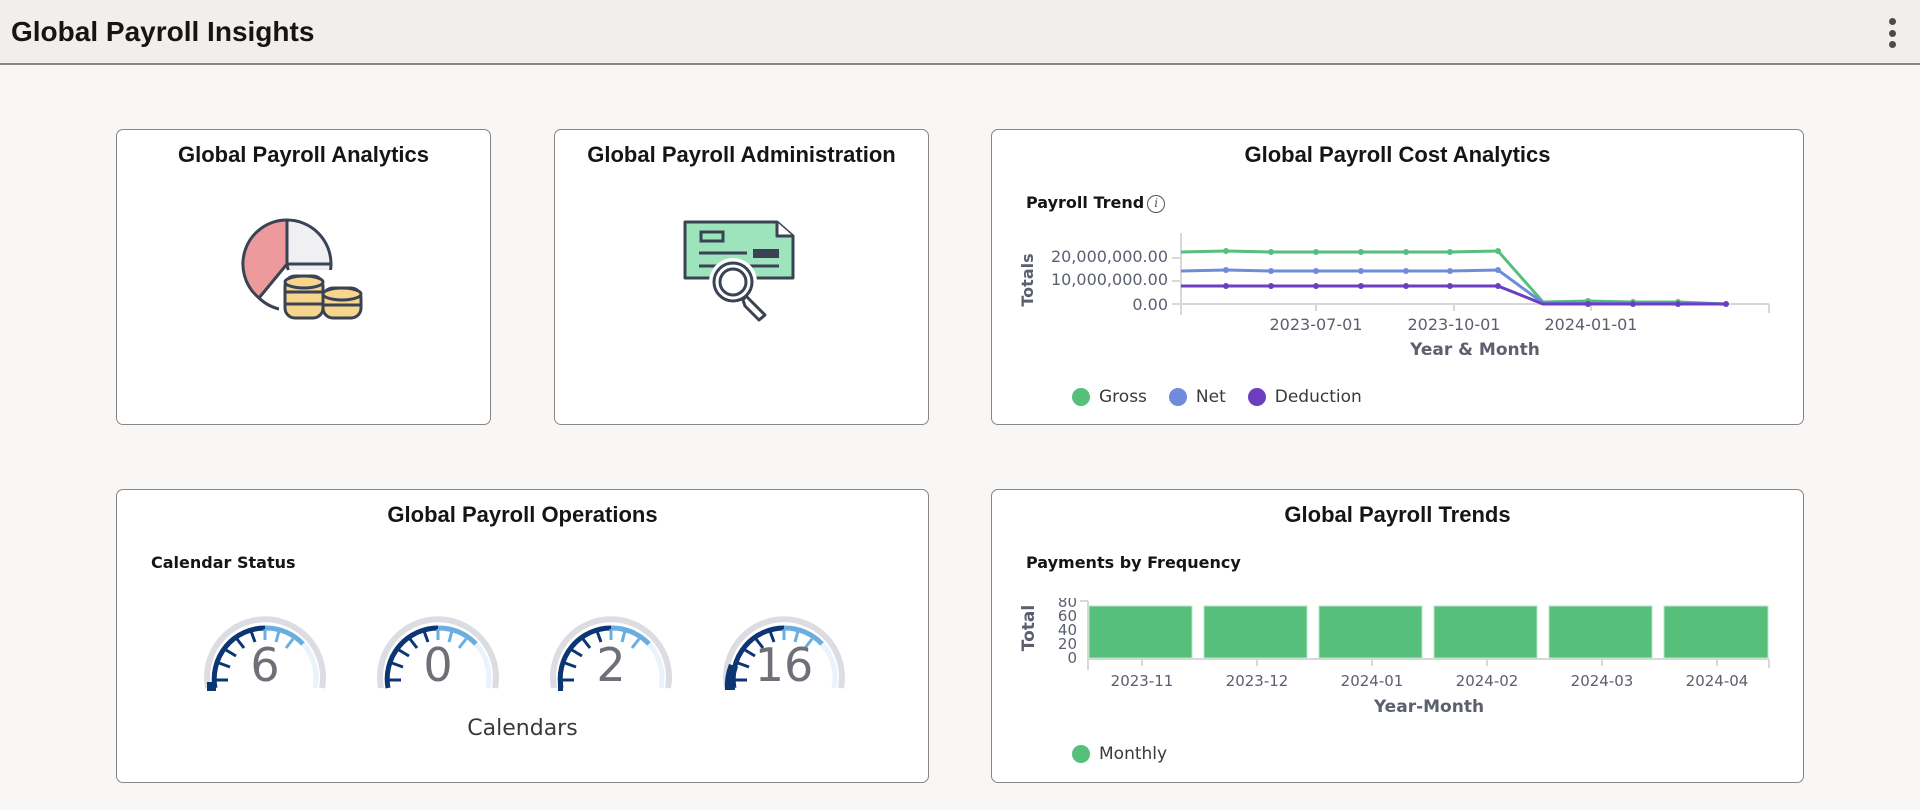  What do you see at coordinates (1085, 202) in the screenshot?
I see `chart-title-text: Payroll Trend` at bounding box center [1085, 202].